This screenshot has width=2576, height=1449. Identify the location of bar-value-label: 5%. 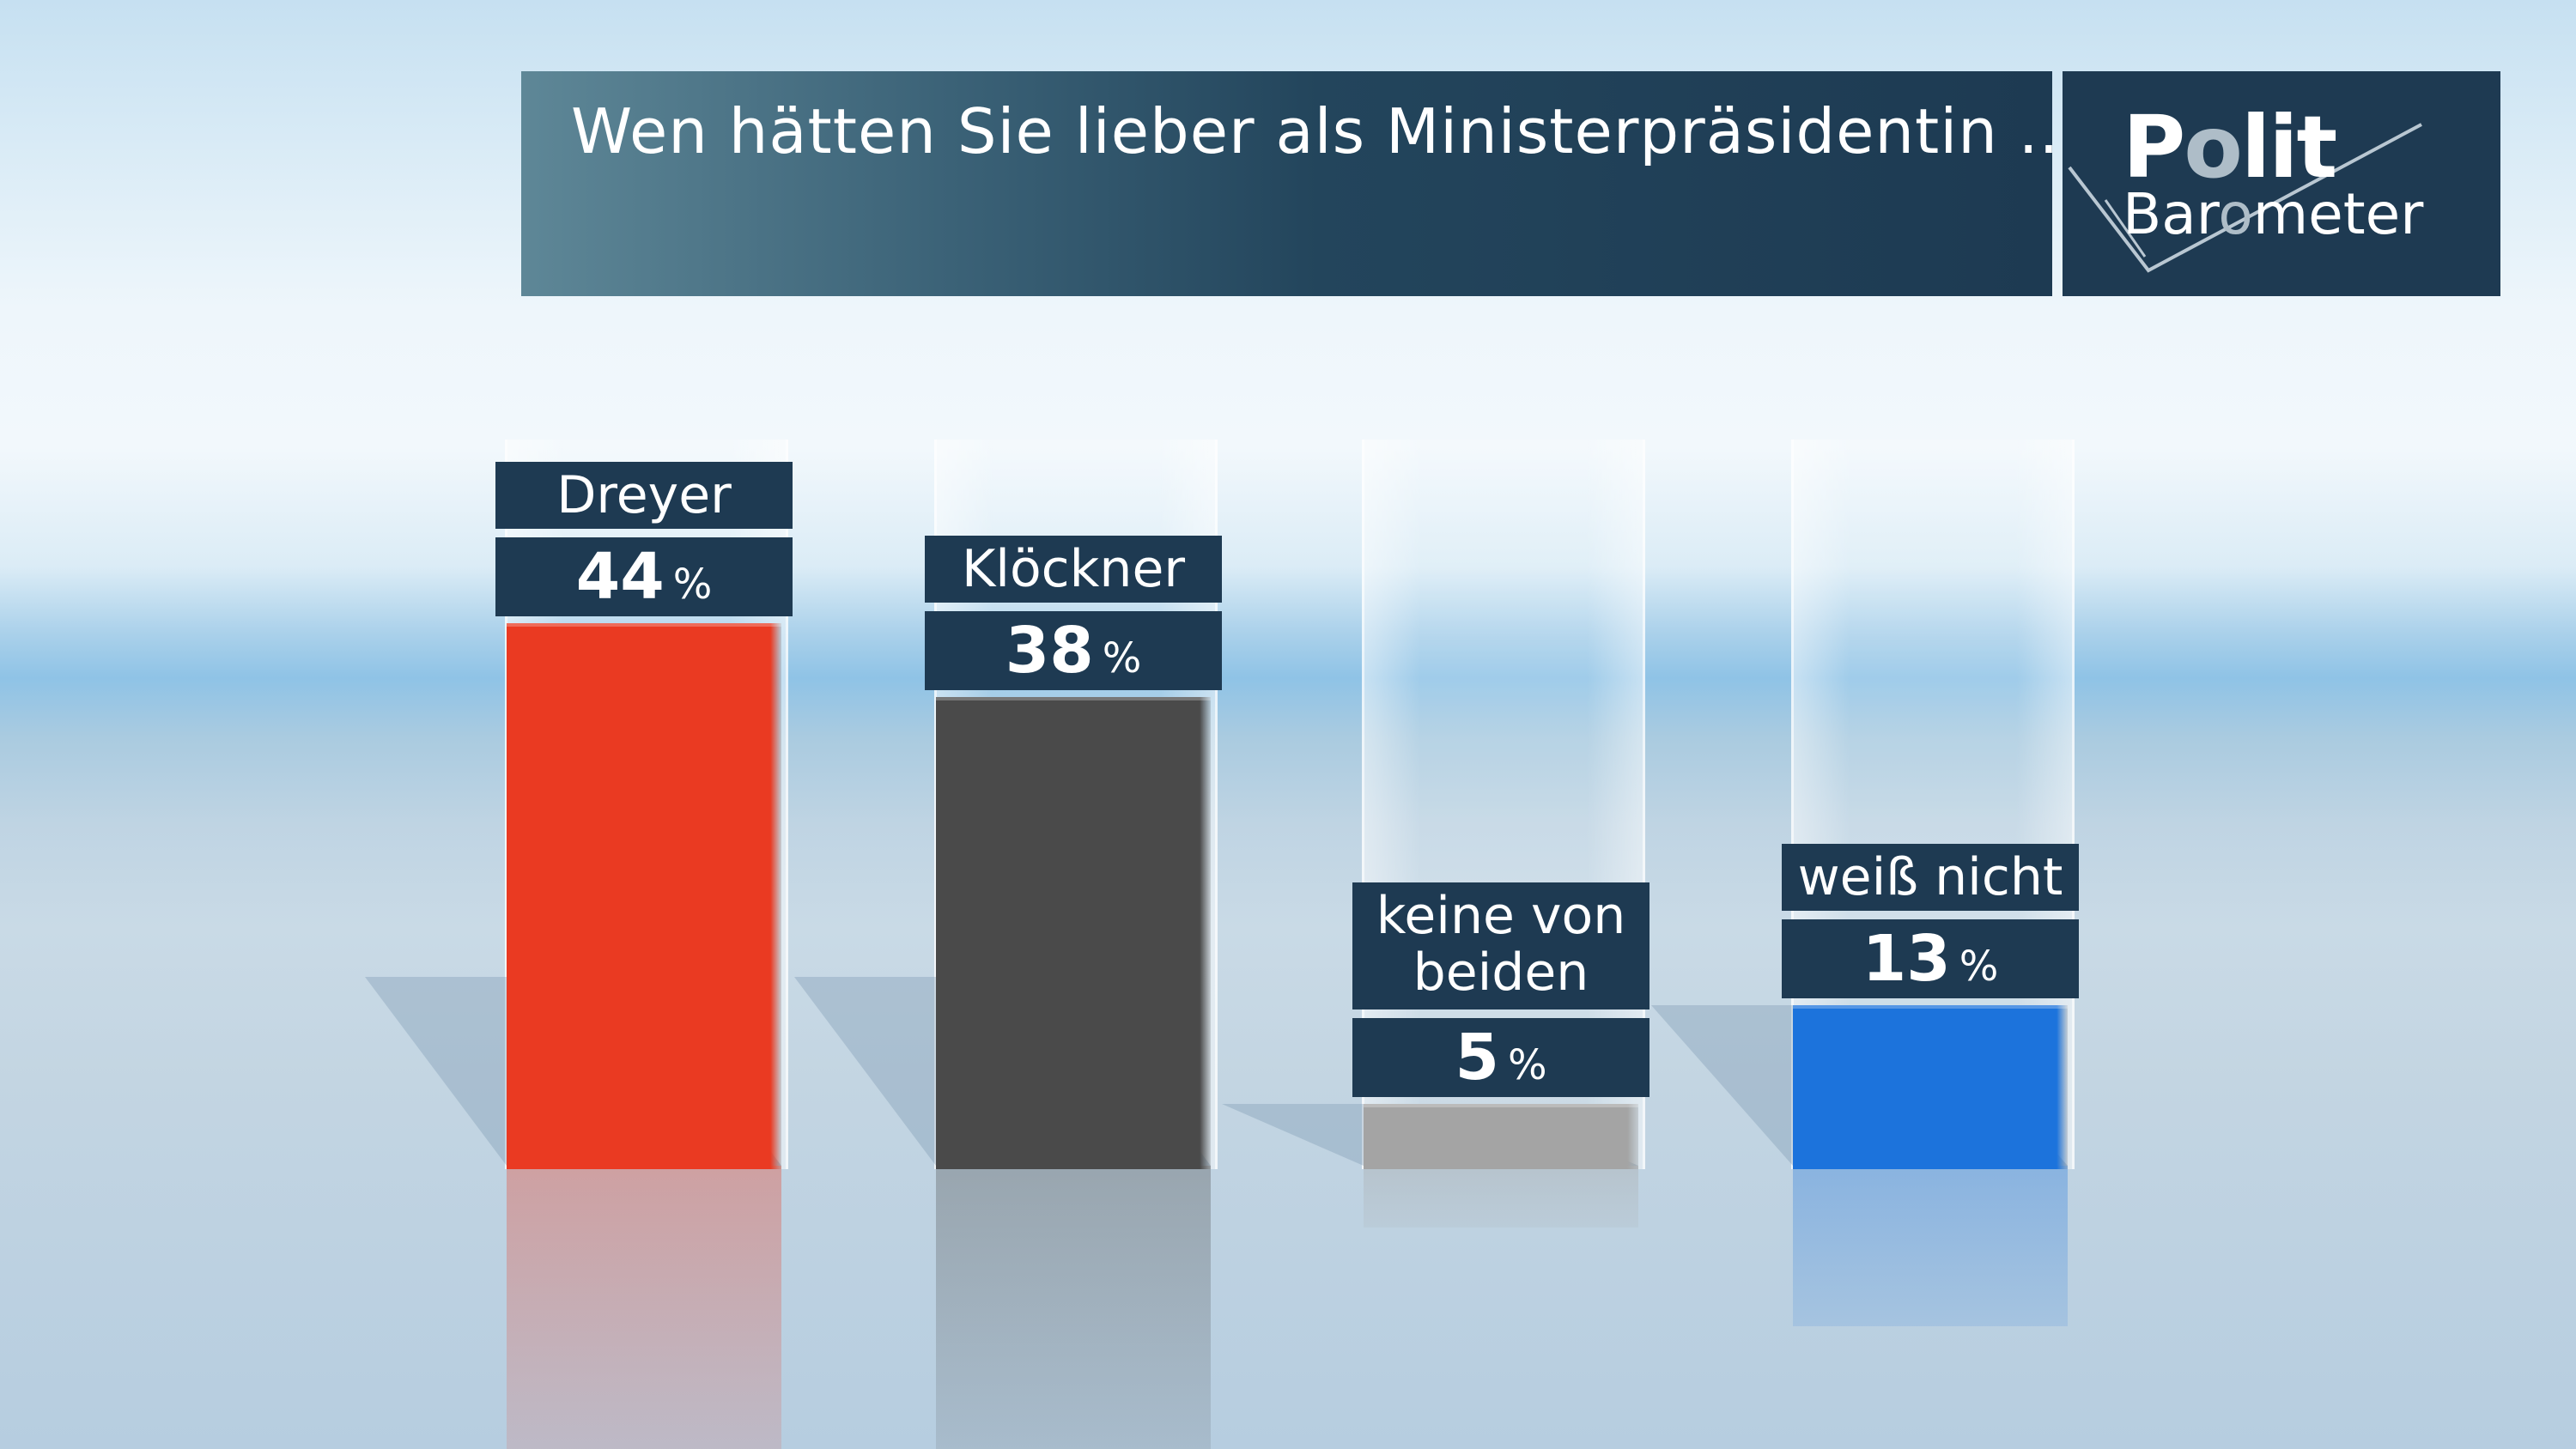
(1500, 1057).